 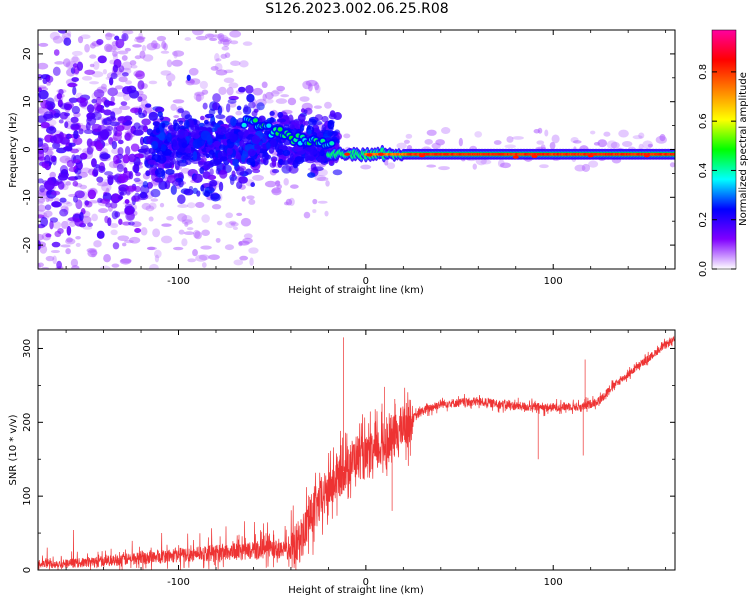 What do you see at coordinates (724, 149) in the screenshot?
I see `colorbar-gradient` at bounding box center [724, 149].